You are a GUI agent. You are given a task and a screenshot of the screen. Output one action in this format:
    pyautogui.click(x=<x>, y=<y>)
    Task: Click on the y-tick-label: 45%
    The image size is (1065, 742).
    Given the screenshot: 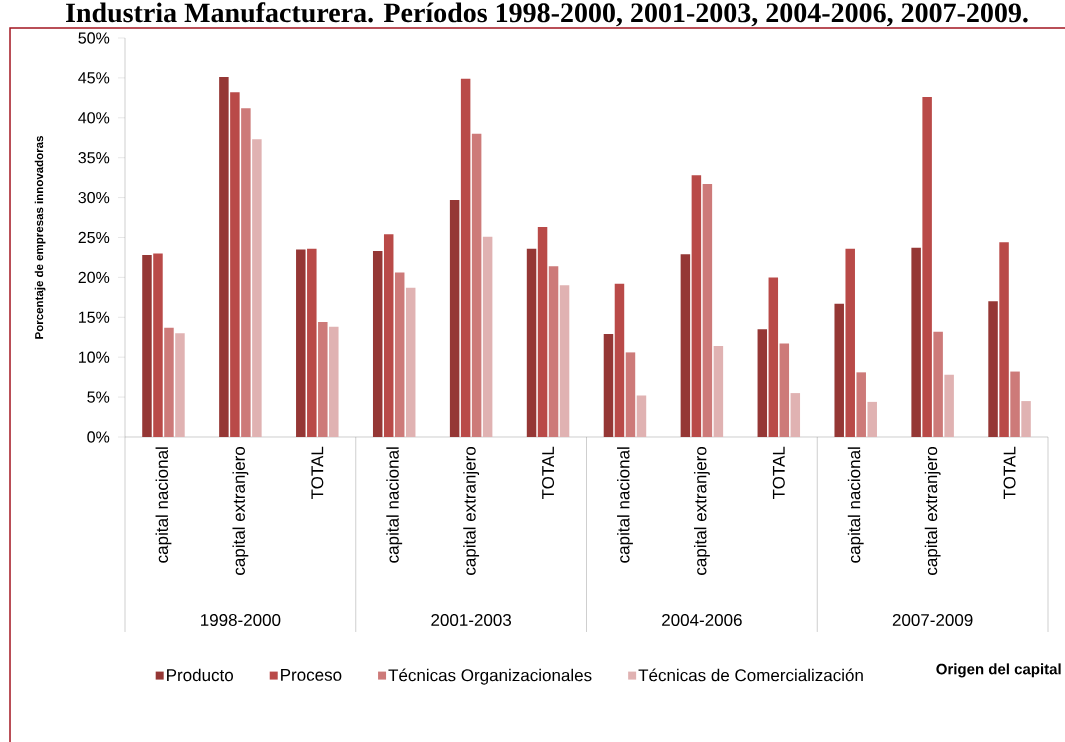 What is the action you would take?
    pyautogui.click(x=94, y=78)
    